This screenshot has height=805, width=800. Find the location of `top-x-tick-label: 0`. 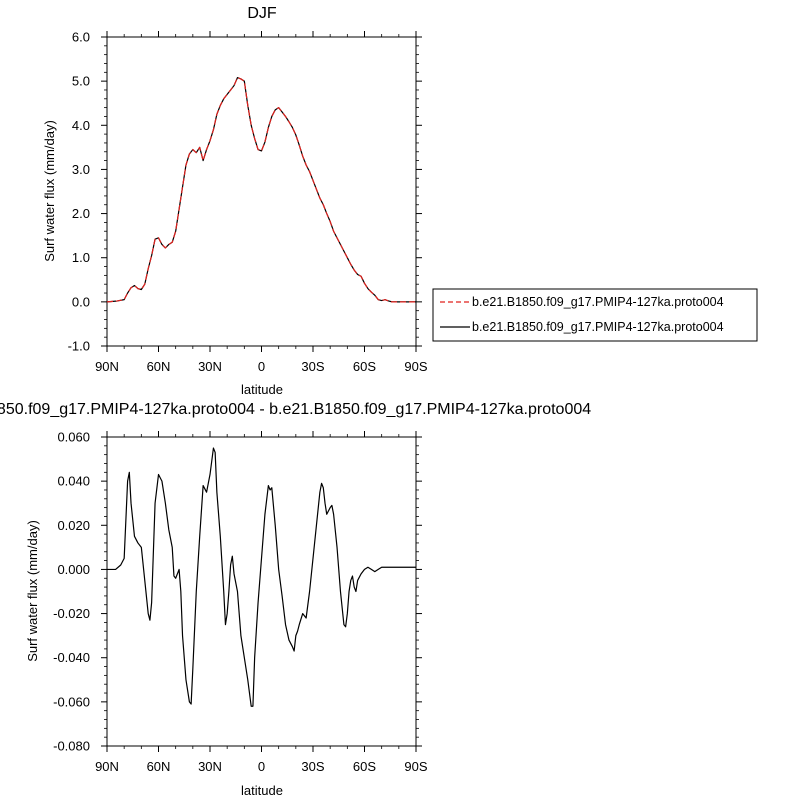

top-x-tick-label: 0 is located at coordinates (261, 366).